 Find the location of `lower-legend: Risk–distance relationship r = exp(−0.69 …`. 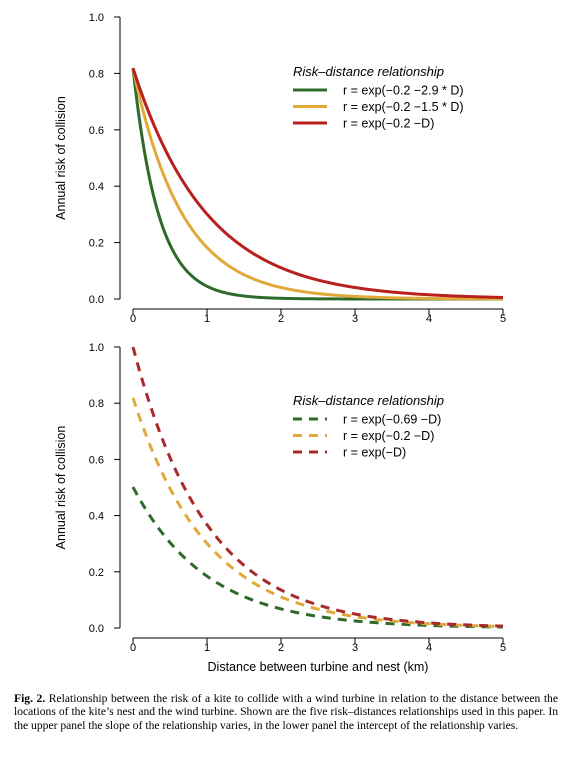

lower-legend: Risk–distance relationship r = exp(−0.69 … is located at coordinates (368, 426).